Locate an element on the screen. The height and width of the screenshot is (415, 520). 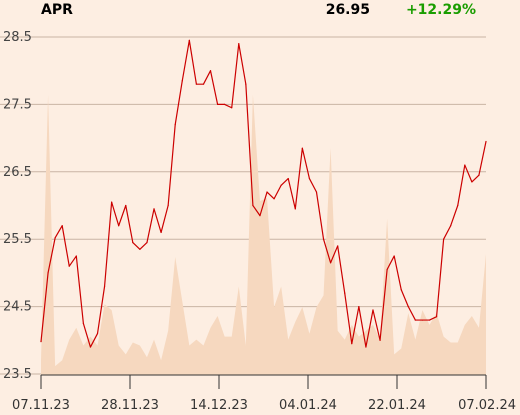
x-tick-label: 22.01.24 is located at coordinates (397, 405).